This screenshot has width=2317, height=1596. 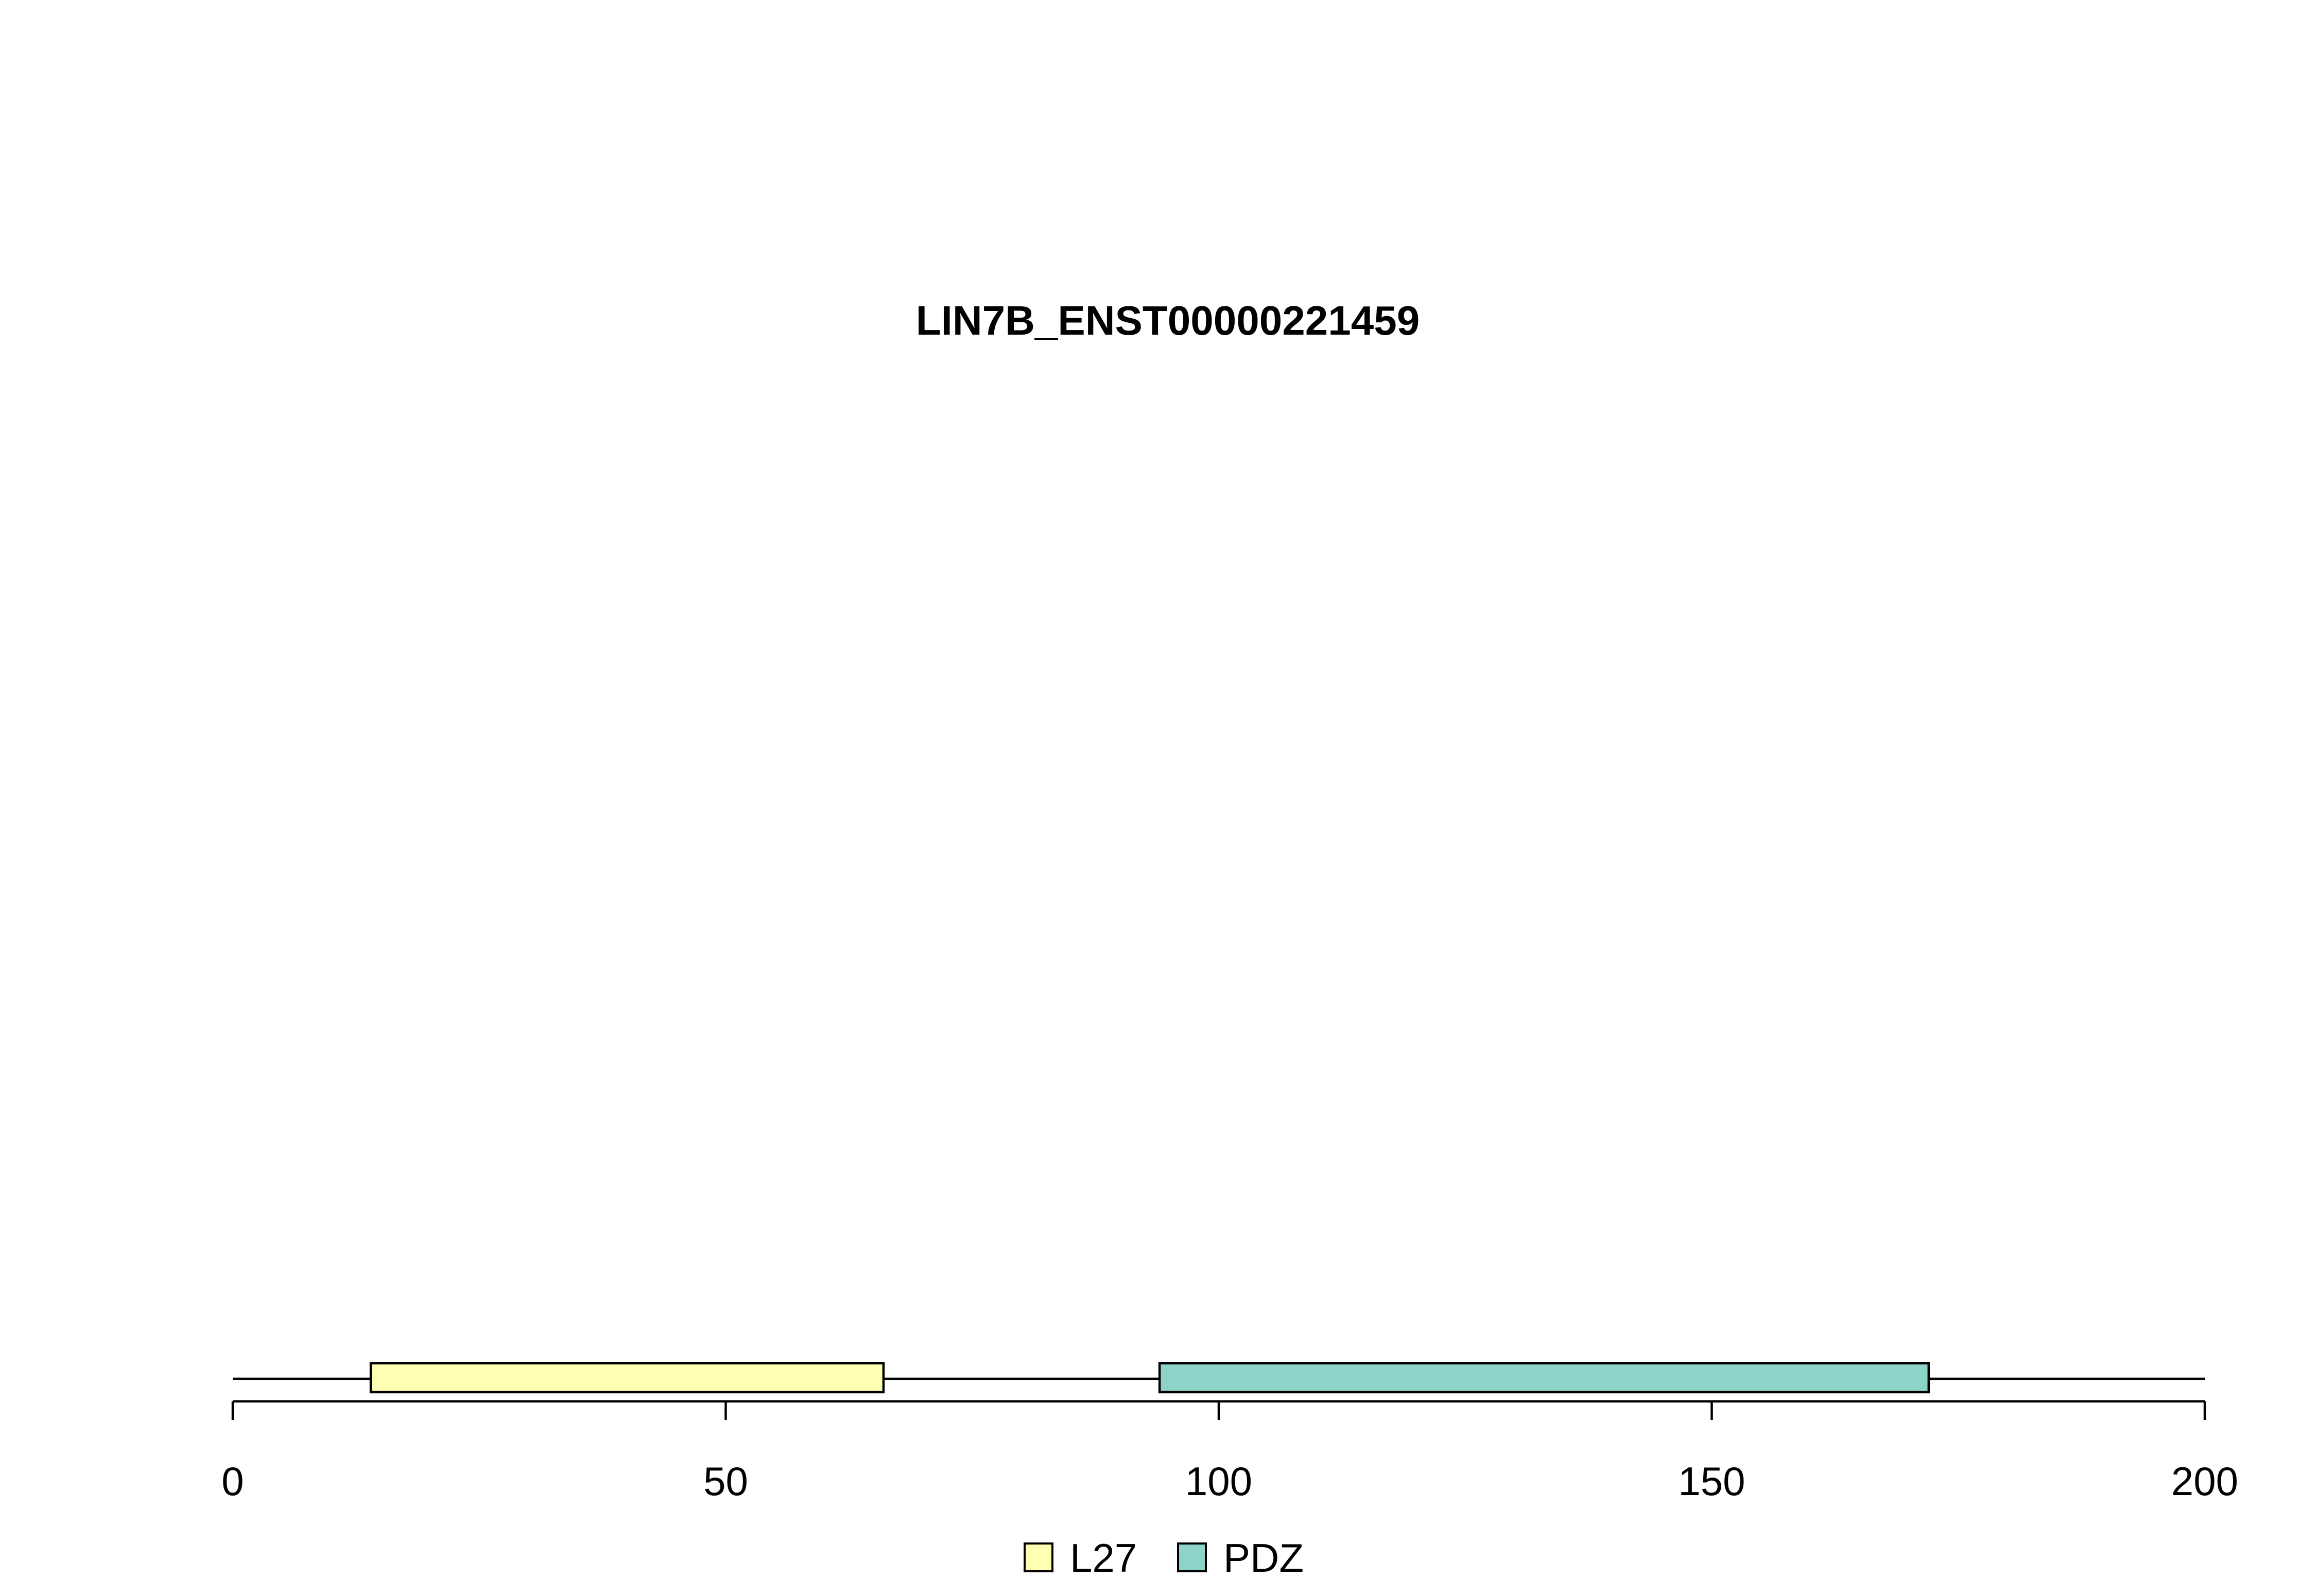 What do you see at coordinates (725, 1481) in the screenshot?
I see `x-tick-label: 50` at bounding box center [725, 1481].